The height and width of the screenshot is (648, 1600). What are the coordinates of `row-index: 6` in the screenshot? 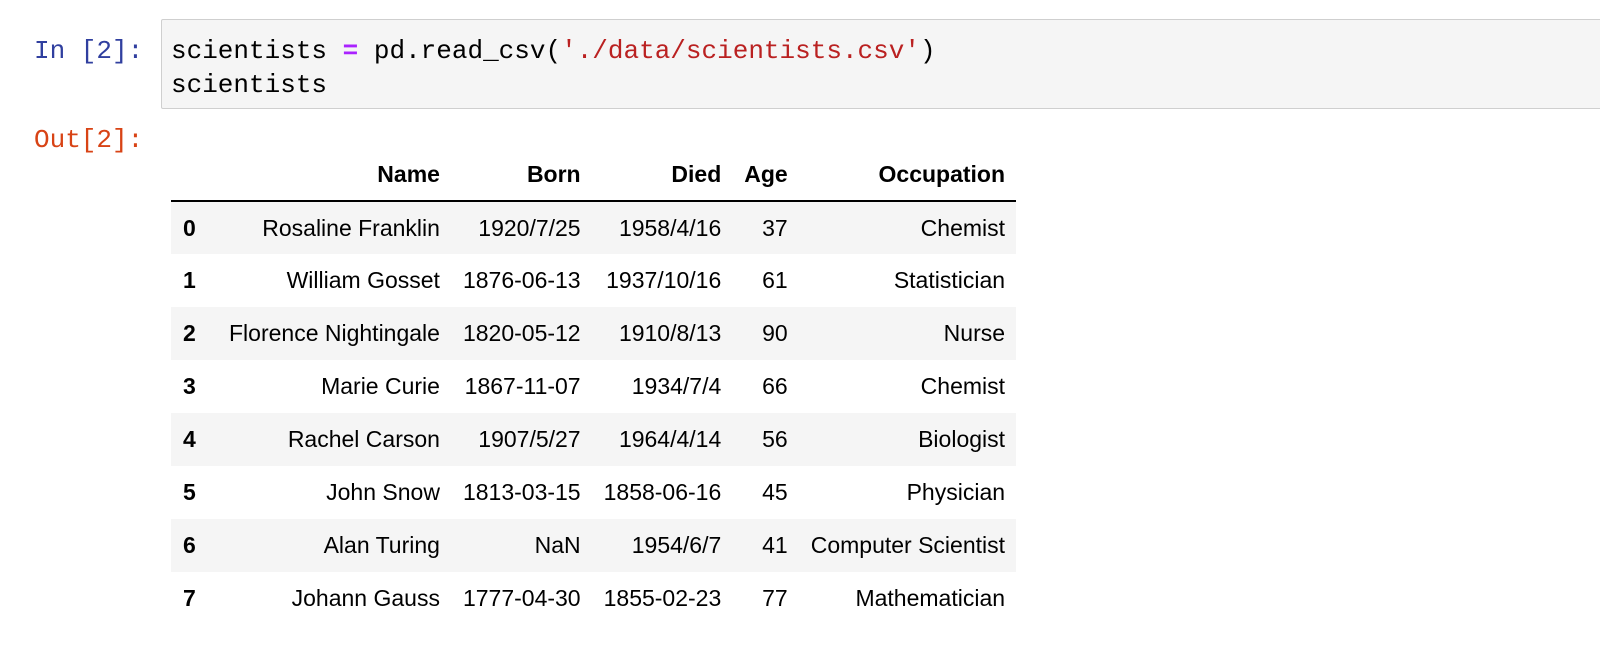 It's located at (189, 545).